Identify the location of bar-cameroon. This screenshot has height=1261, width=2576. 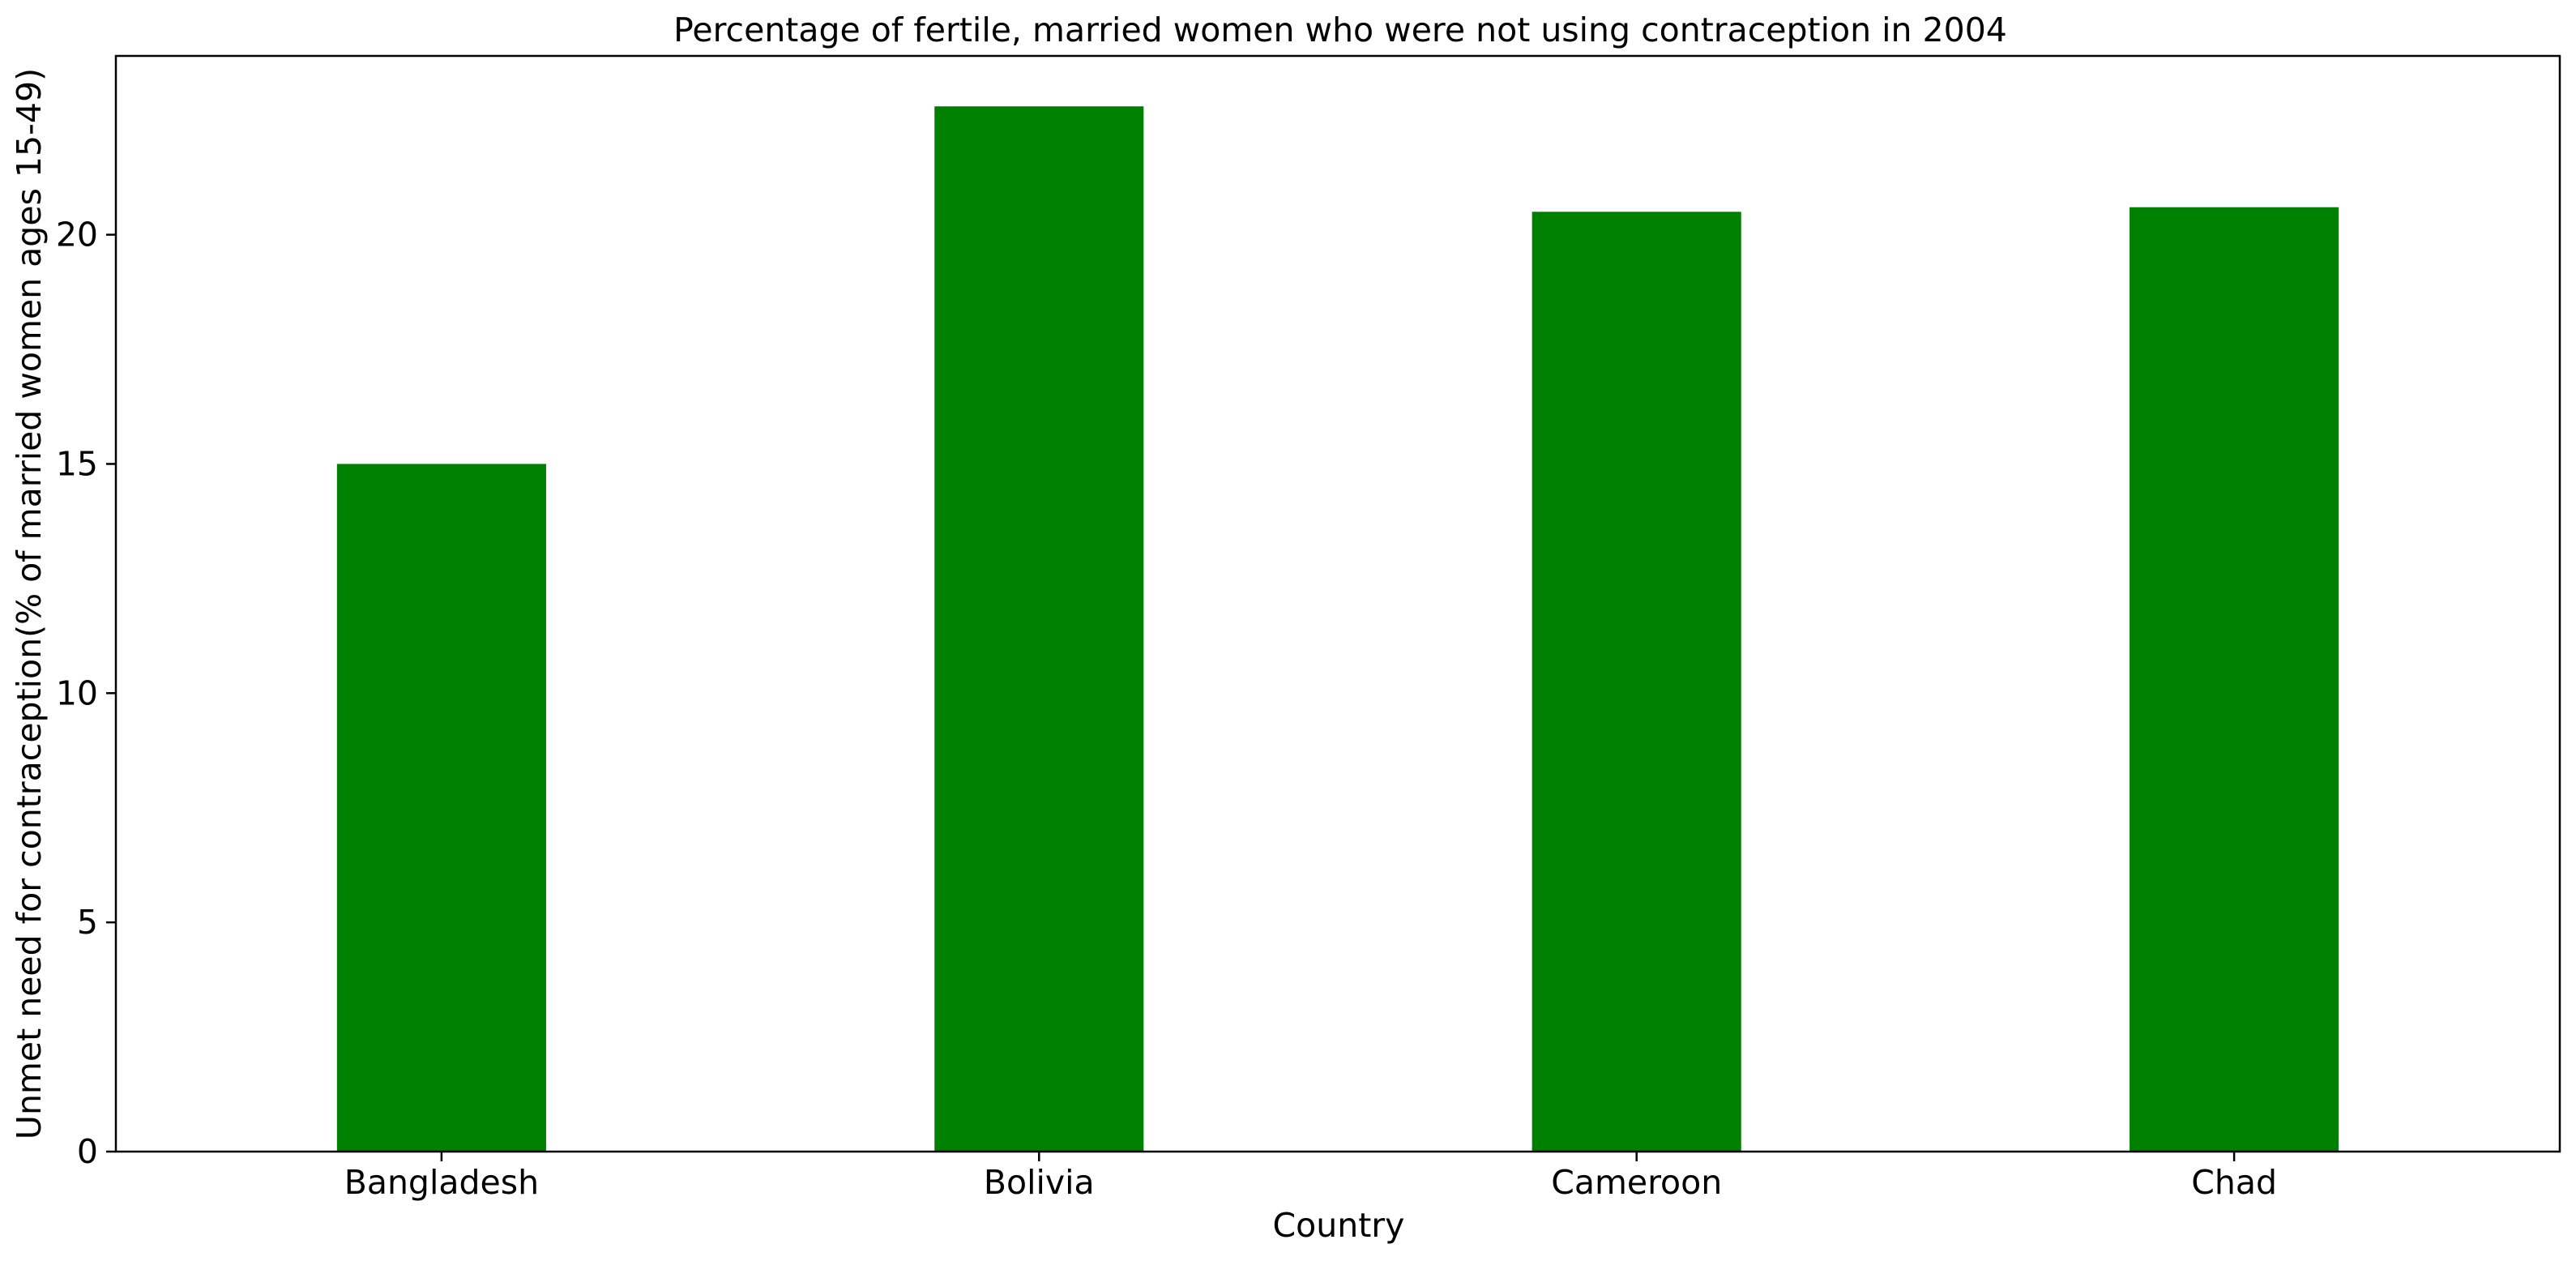
(1636, 682).